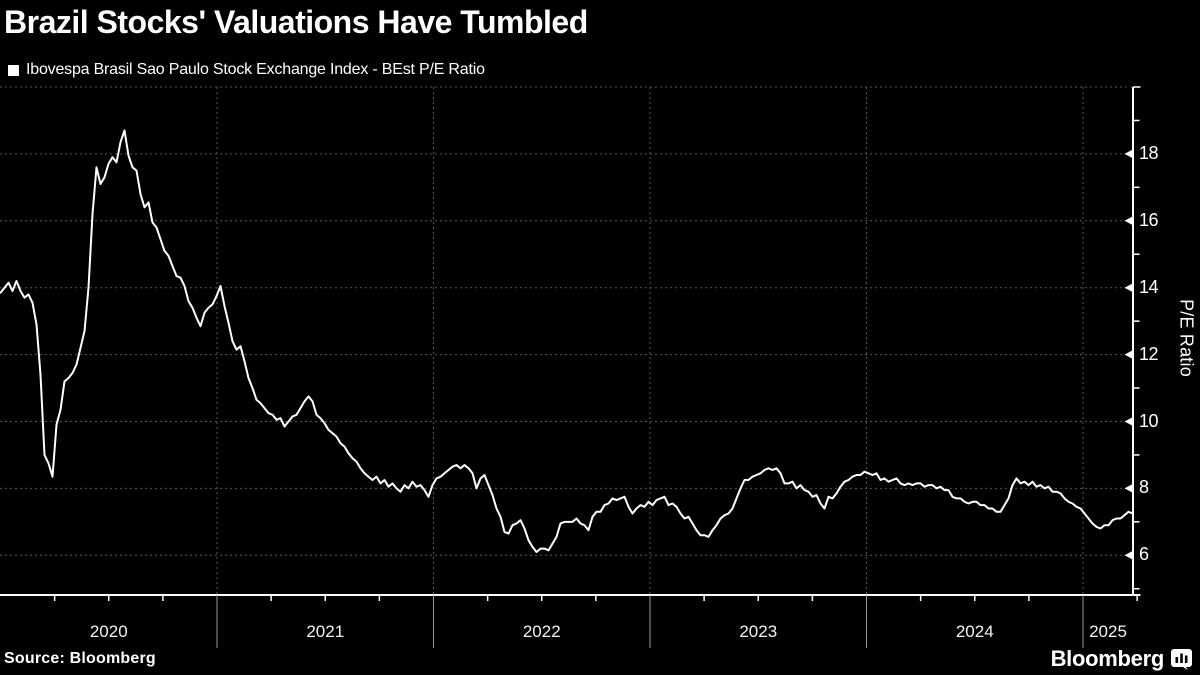  What do you see at coordinates (1144, 487) in the screenshot?
I see `y-tick-label-8: 8` at bounding box center [1144, 487].